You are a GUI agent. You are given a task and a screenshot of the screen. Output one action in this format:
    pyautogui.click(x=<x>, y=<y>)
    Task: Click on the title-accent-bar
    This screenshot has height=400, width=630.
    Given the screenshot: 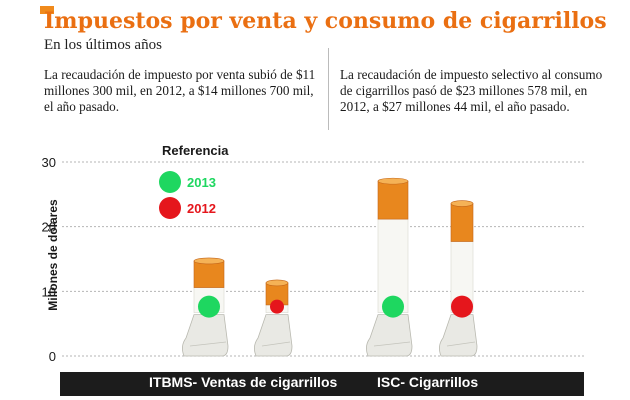 What is the action you would take?
    pyautogui.click(x=47, y=10)
    